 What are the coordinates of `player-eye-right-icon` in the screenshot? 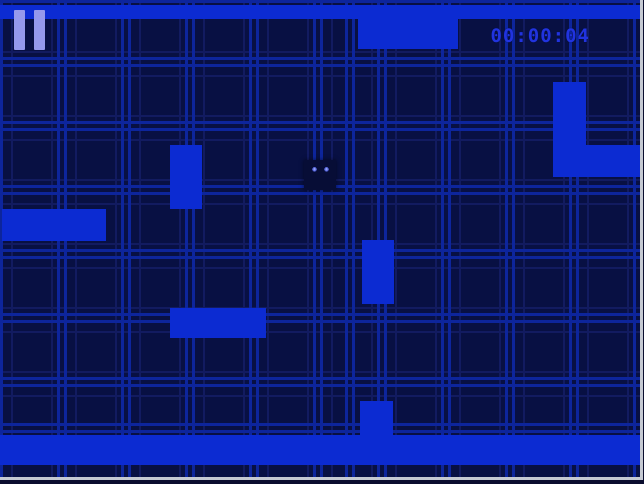 It's located at (326, 169).